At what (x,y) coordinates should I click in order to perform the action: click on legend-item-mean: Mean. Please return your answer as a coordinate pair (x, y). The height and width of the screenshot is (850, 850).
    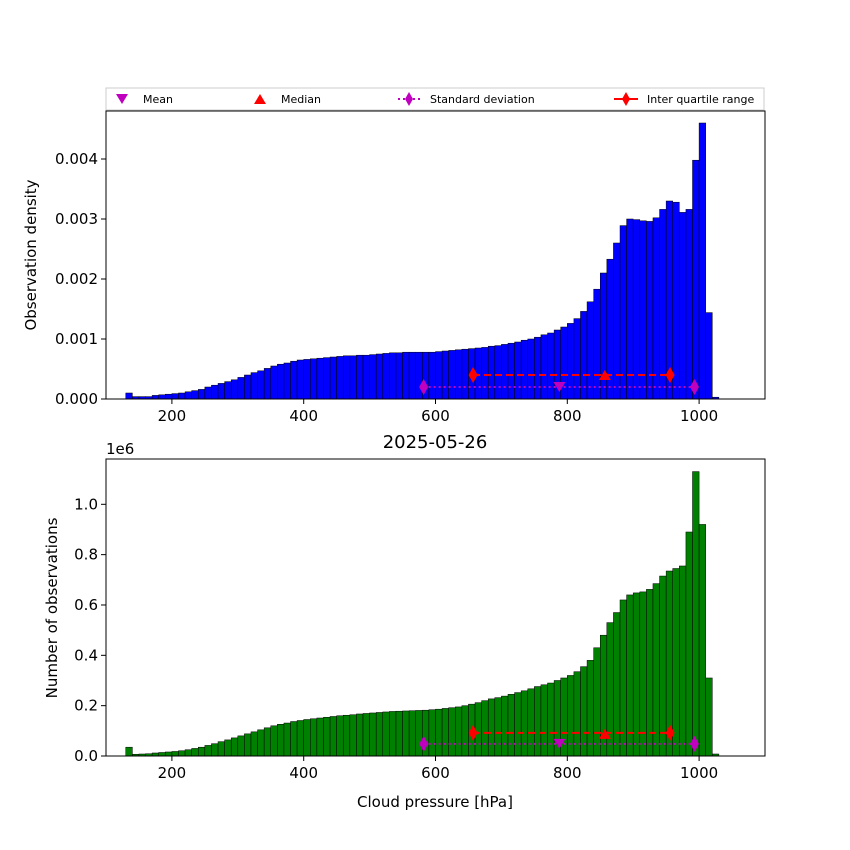
    Looking at the image, I should click on (144, 99).